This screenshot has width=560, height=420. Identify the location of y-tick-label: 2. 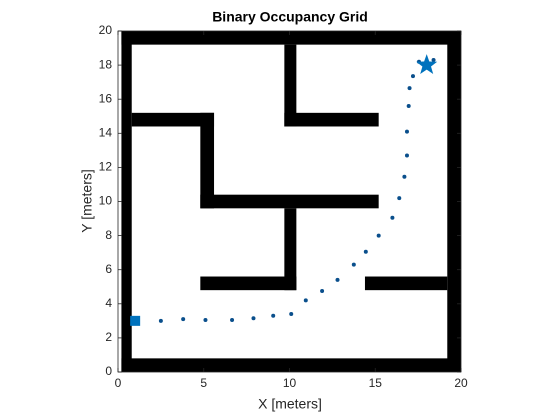
(108, 337).